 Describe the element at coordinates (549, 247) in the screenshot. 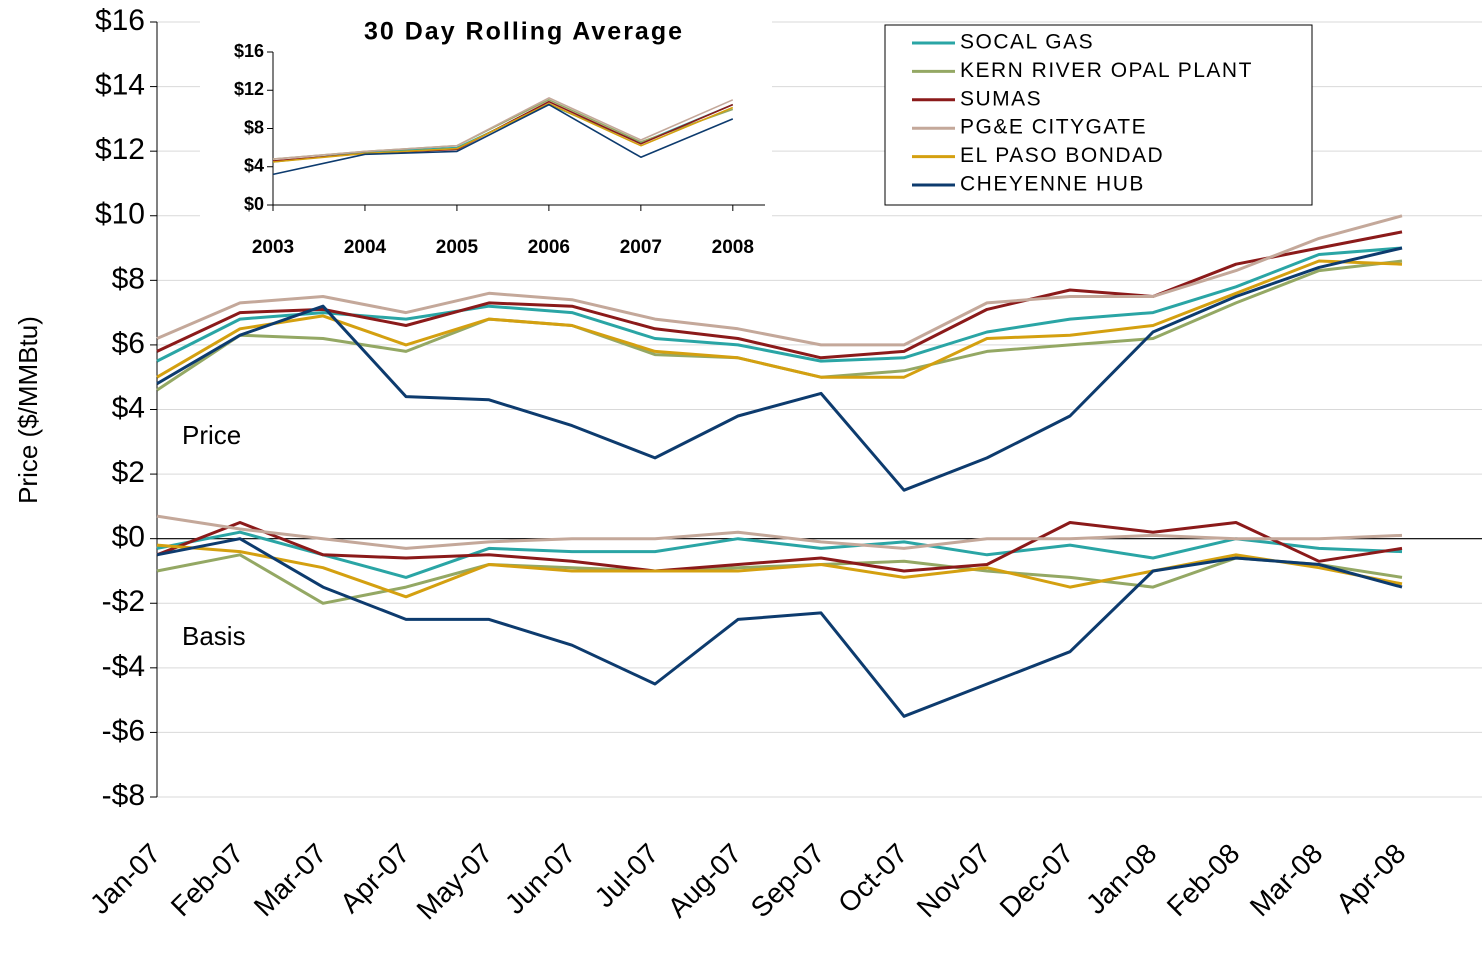

I see `inset-x-tick-label: 2006` at that location.